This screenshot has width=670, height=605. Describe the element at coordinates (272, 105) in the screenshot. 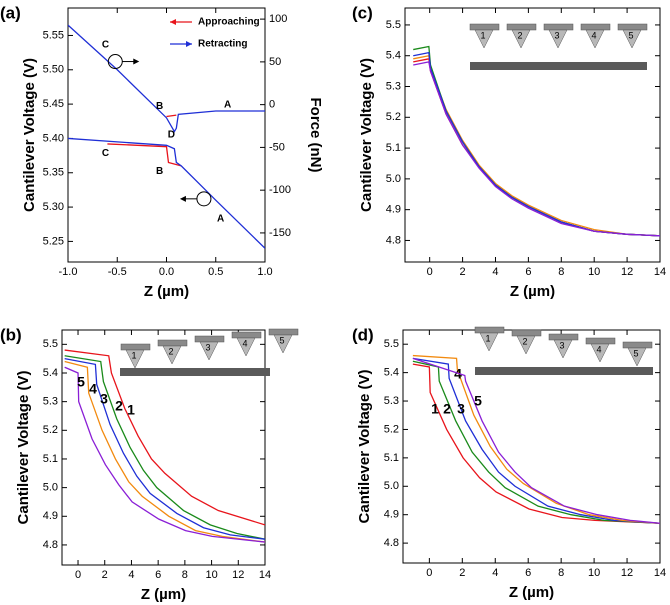

I see `y2-tick-label: 0` at that location.